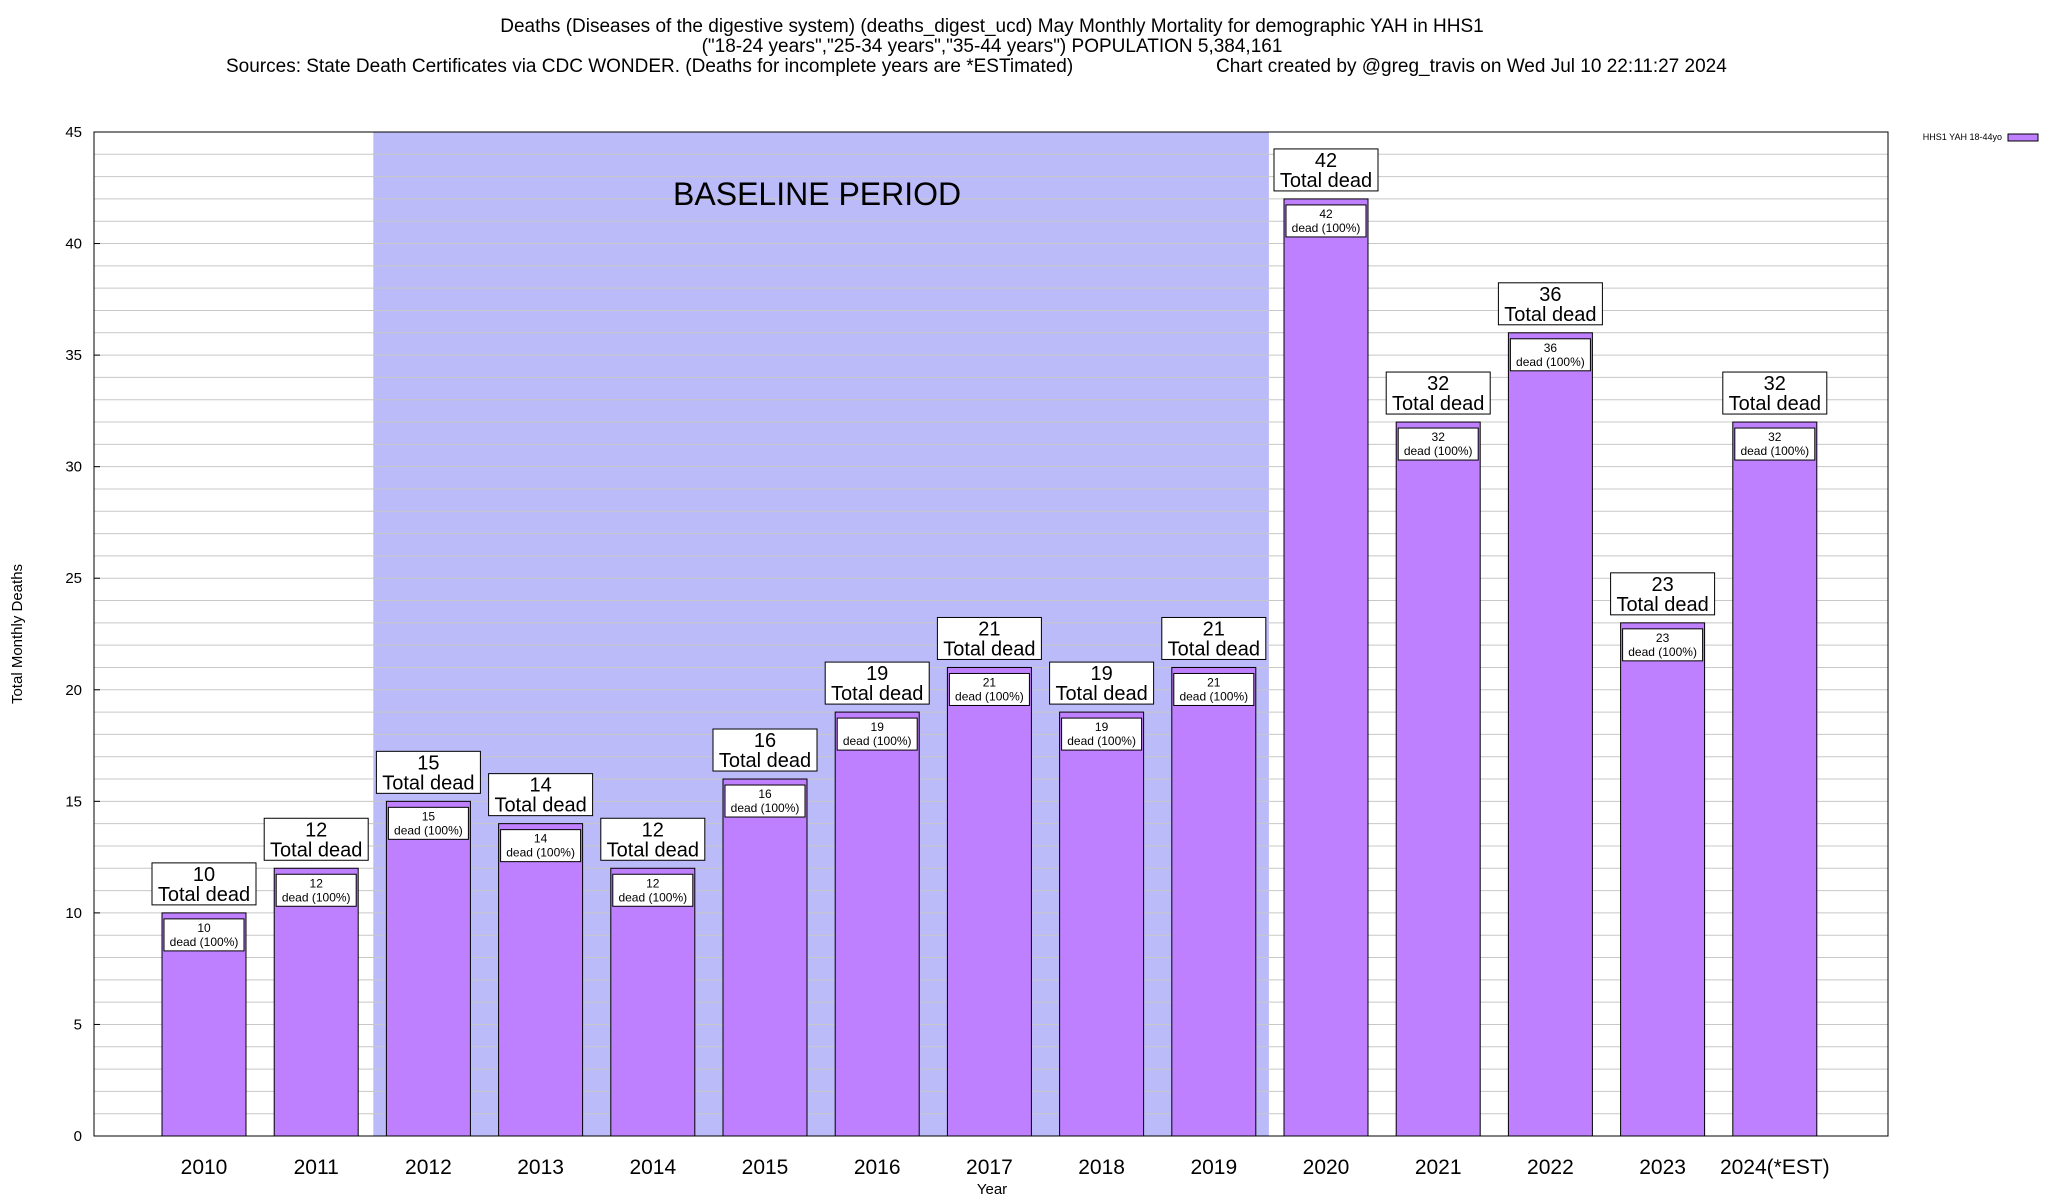 The width and height of the screenshot is (2048, 1200). What do you see at coordinates (1438, 1167) in the screenshot?
I see `x-tick-label: 2021` at bounding box center [1438, 1167].